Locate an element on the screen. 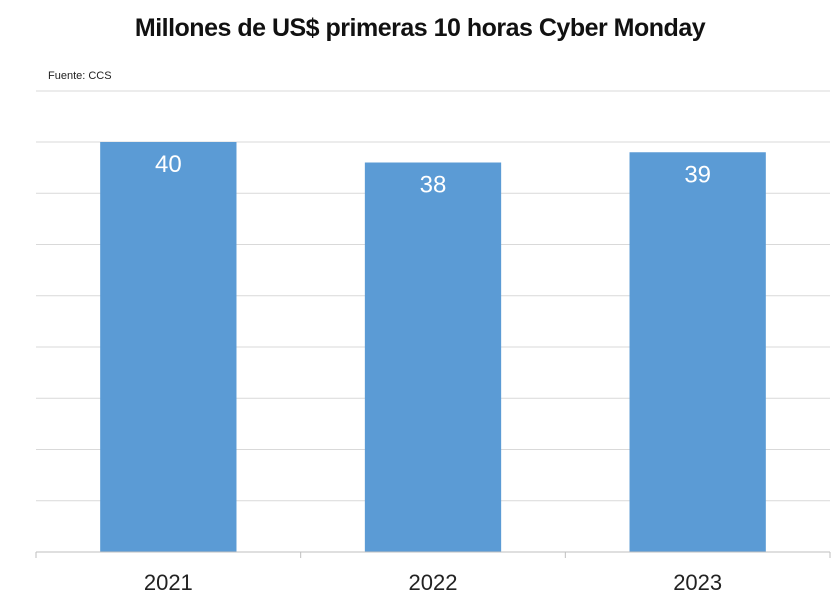 The height and width of the screenshot is (606, 840). data-label-2023: 39 is located at coordinates (697, 174).